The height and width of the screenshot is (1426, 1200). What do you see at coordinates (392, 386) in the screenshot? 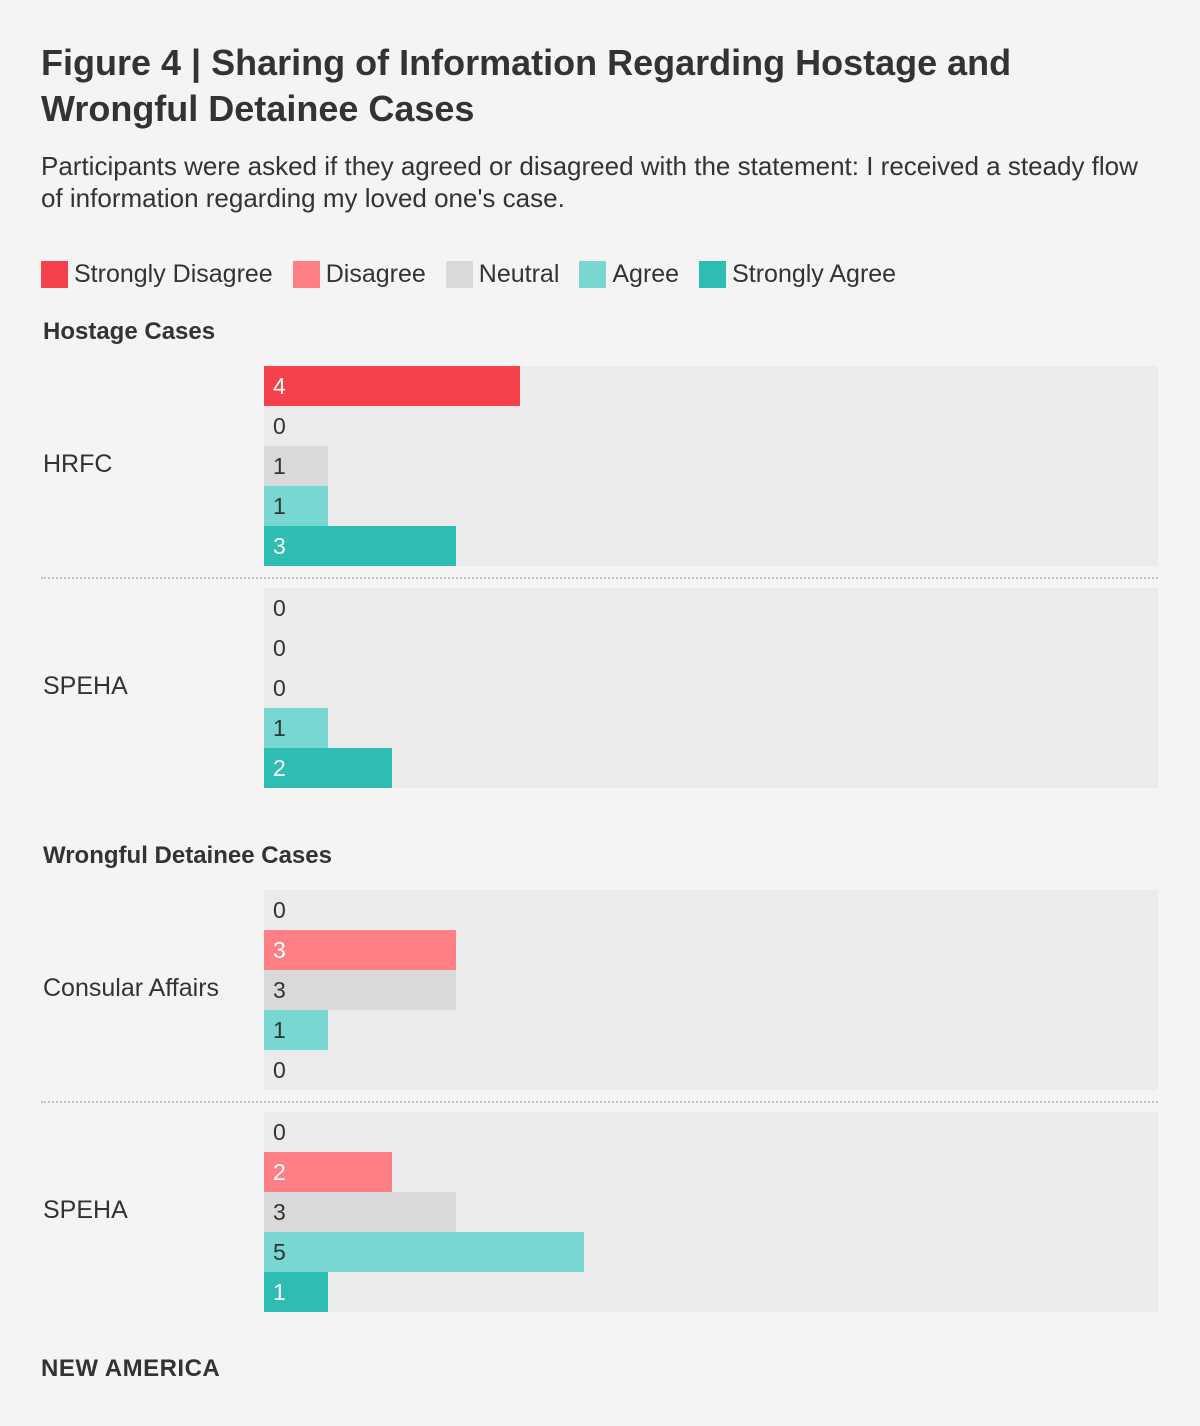
I see `bar-hrfc-strongly-disagree` at bounding box center [392, 386].